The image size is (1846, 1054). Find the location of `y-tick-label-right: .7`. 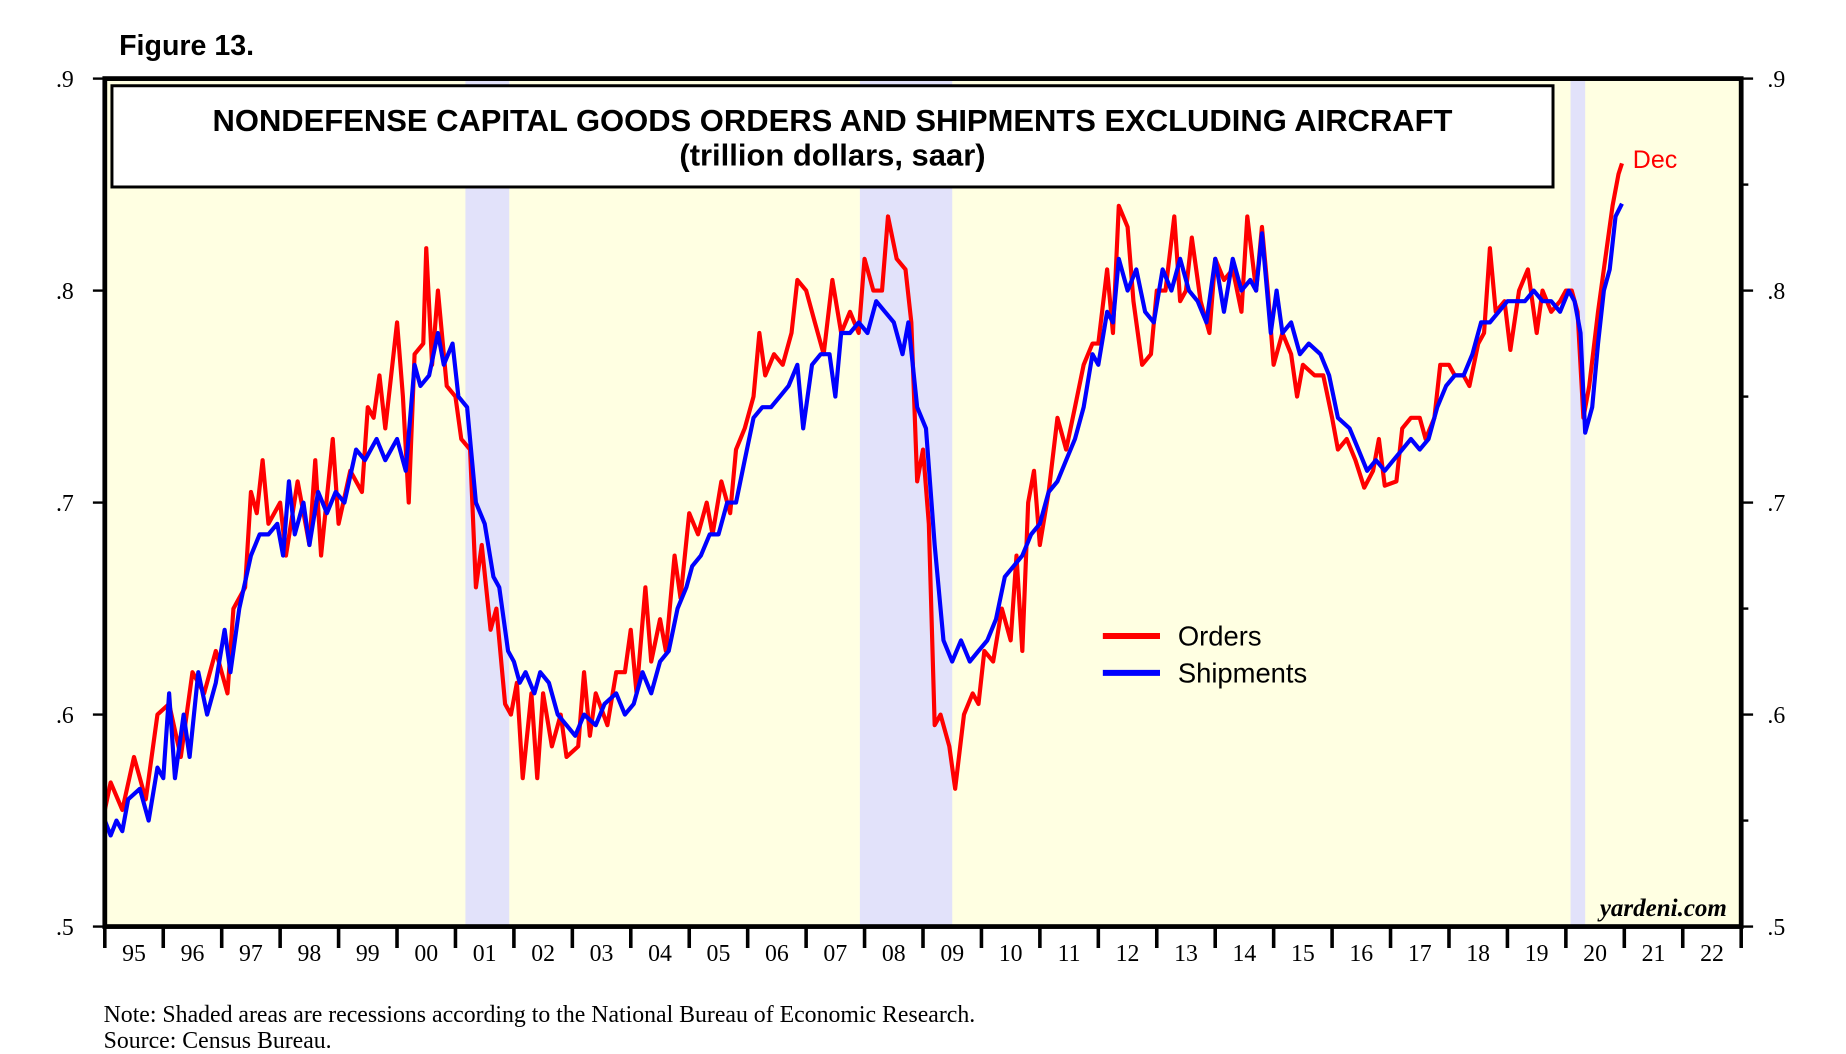

y-tick-label-right: .7 is located at coordinates (1776, 504).